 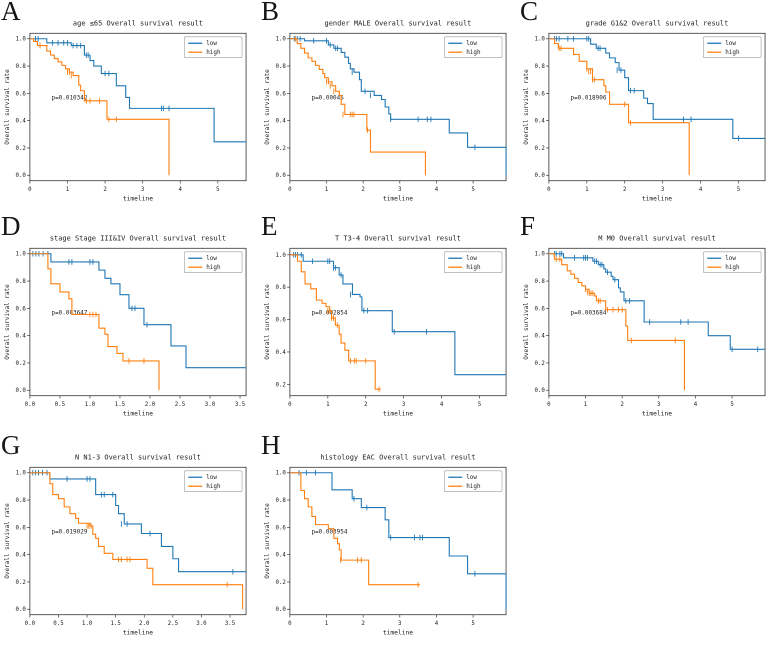 I want to click on legend-label-high: high, so click(x=732, y=267).